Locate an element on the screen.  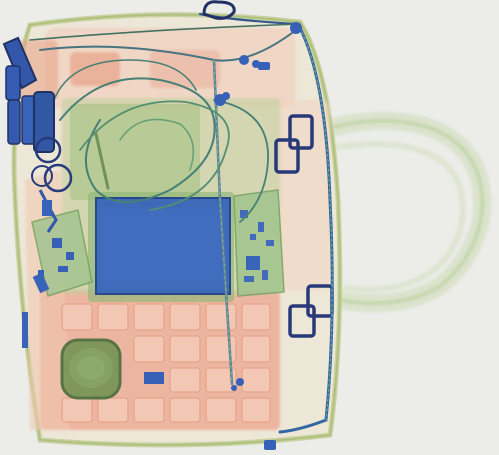
left-circuit-board is located at coordinates (62, 253).